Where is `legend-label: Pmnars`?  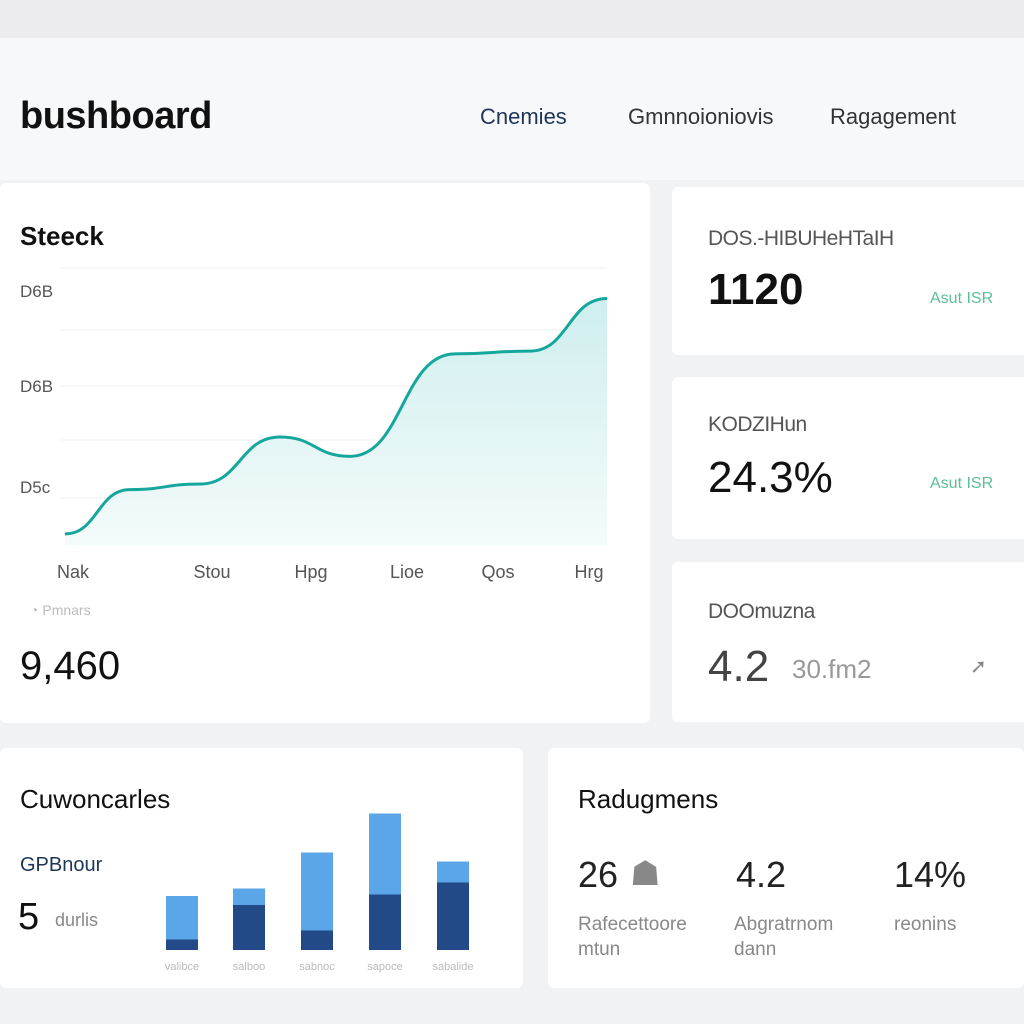 legend-label: Pmnars is located at coordinates (66, 610).